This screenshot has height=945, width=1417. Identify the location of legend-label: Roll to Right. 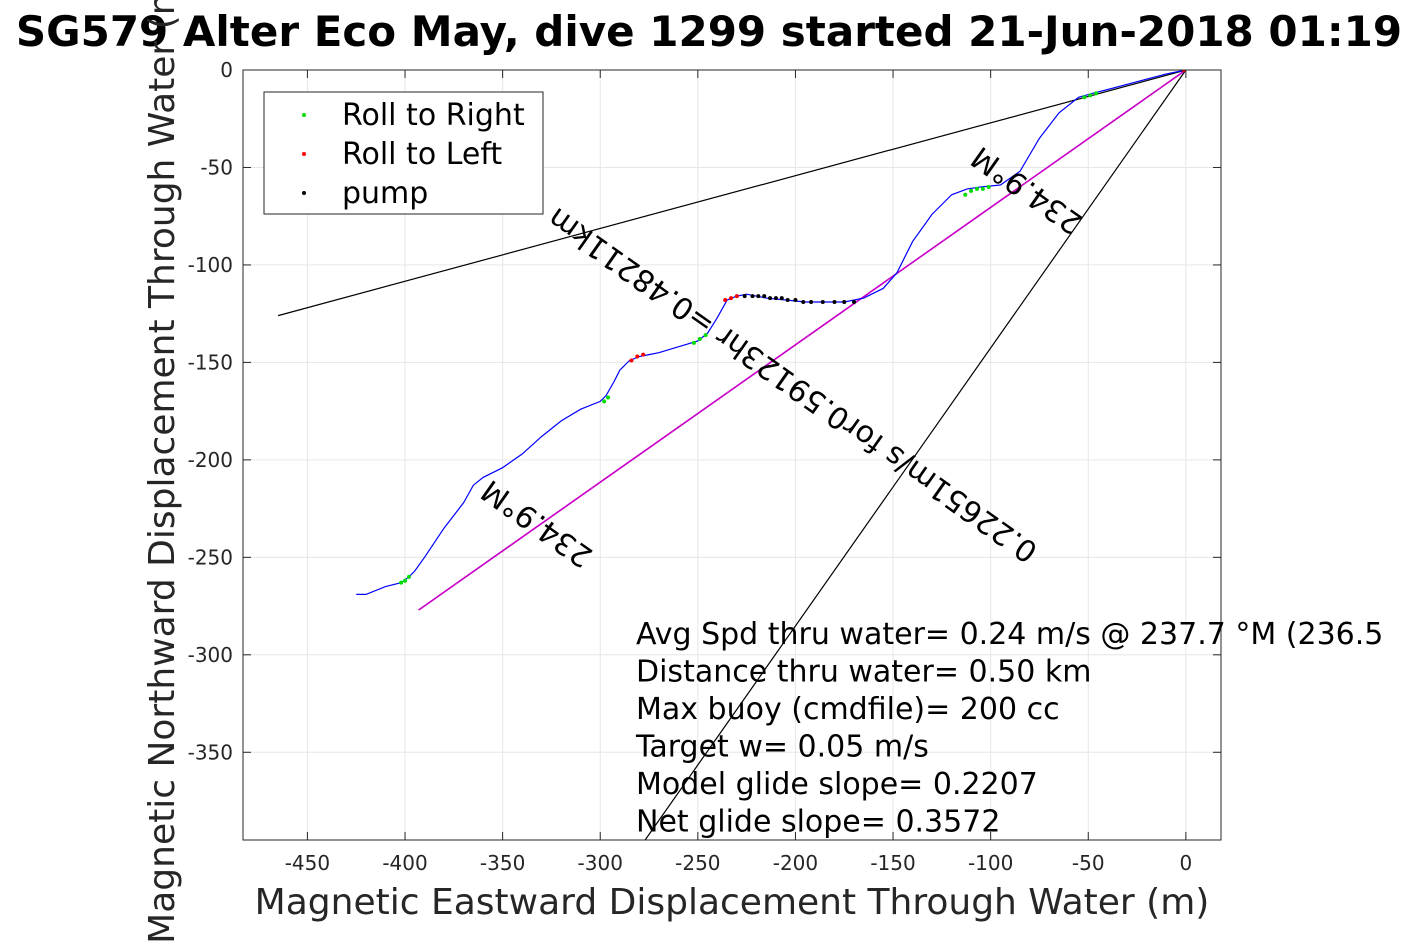
(433, 115).